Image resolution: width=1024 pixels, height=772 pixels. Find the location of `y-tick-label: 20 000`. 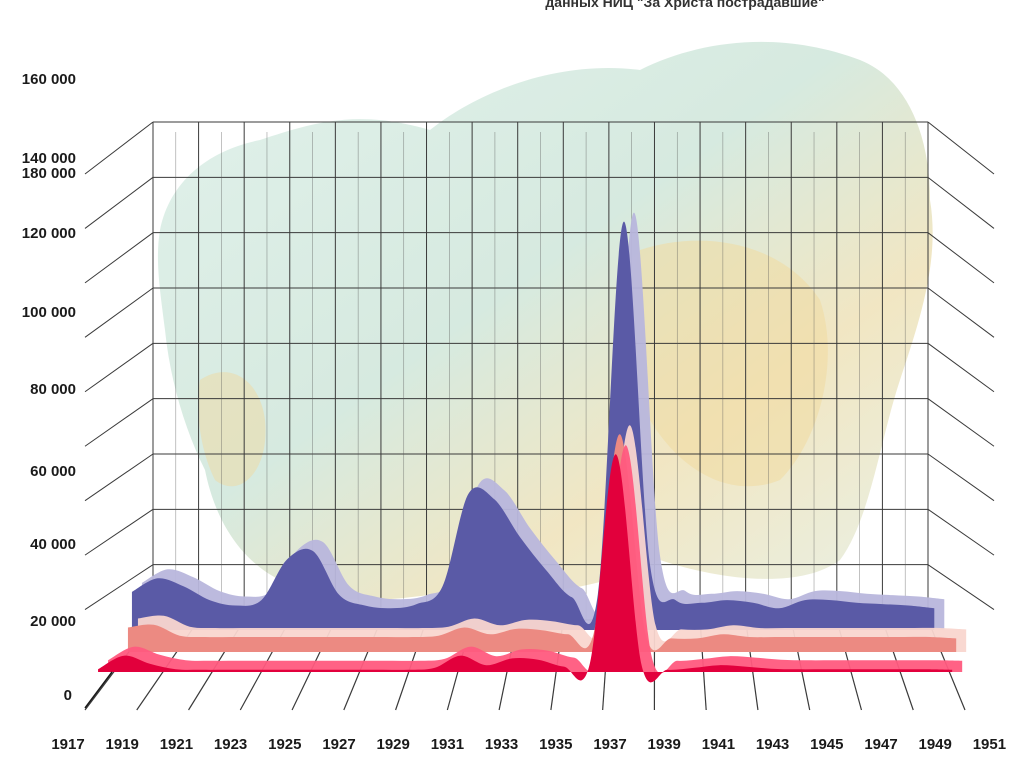

y-tick-label: 20 000 is located at coordinates (53, 621).